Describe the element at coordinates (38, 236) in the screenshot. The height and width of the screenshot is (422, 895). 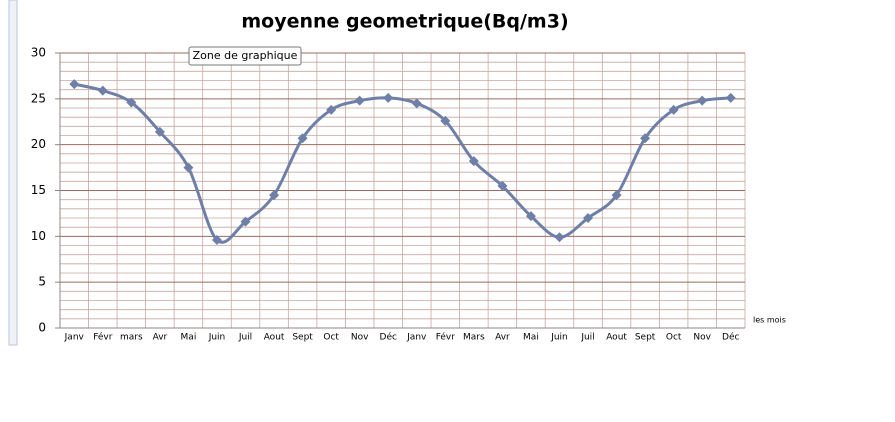
I see `y-tick-label: 10` at that location.